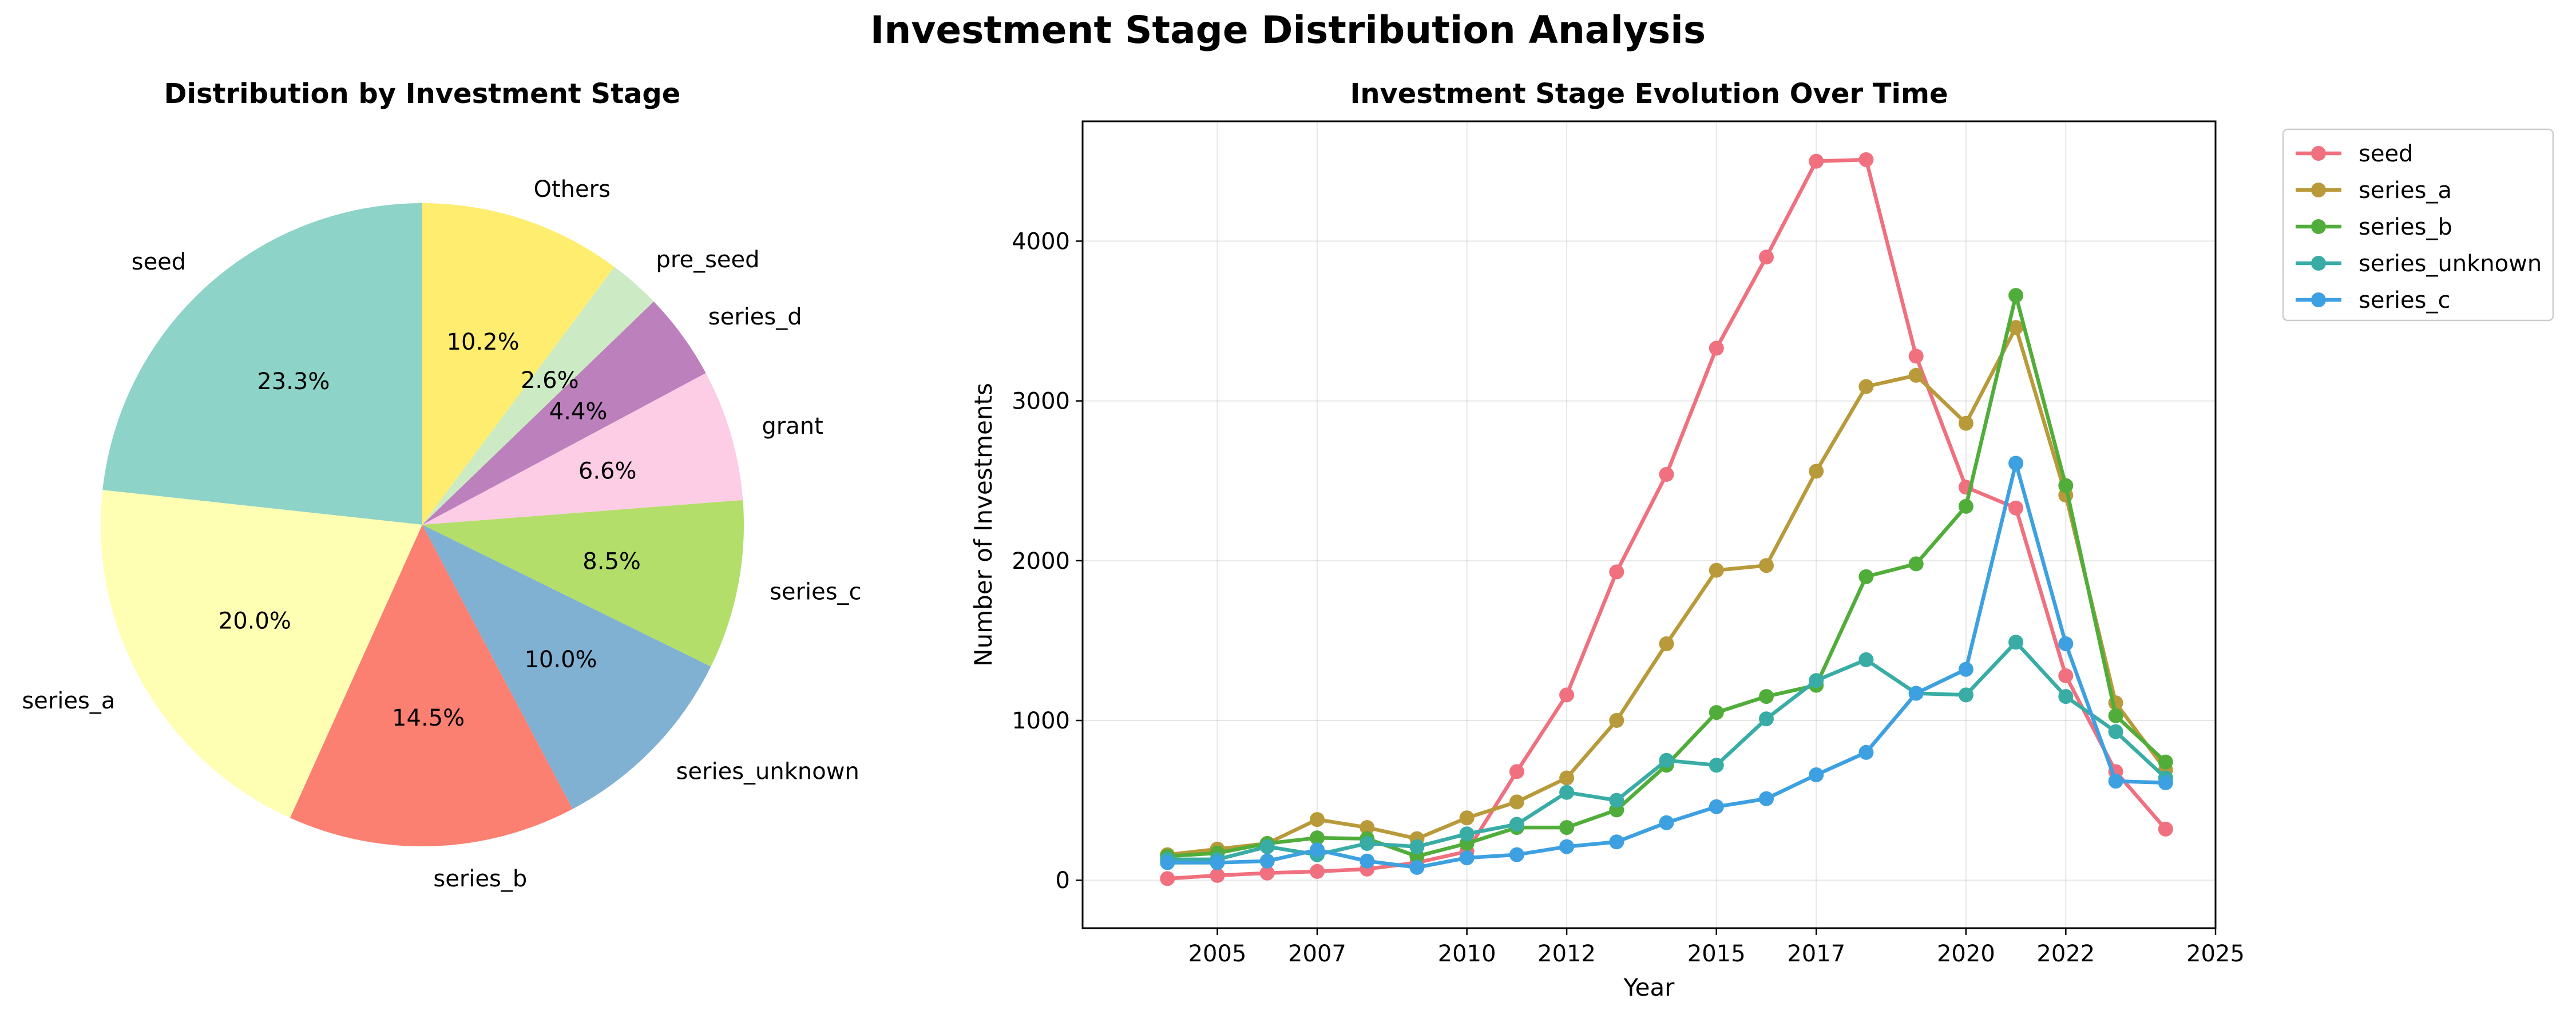 The width and height of the screenshot is (2576, 1018). Describe the element at coordinates (2215, 954) in the screenshot. I see `x-tick-label: 2025` at that location.